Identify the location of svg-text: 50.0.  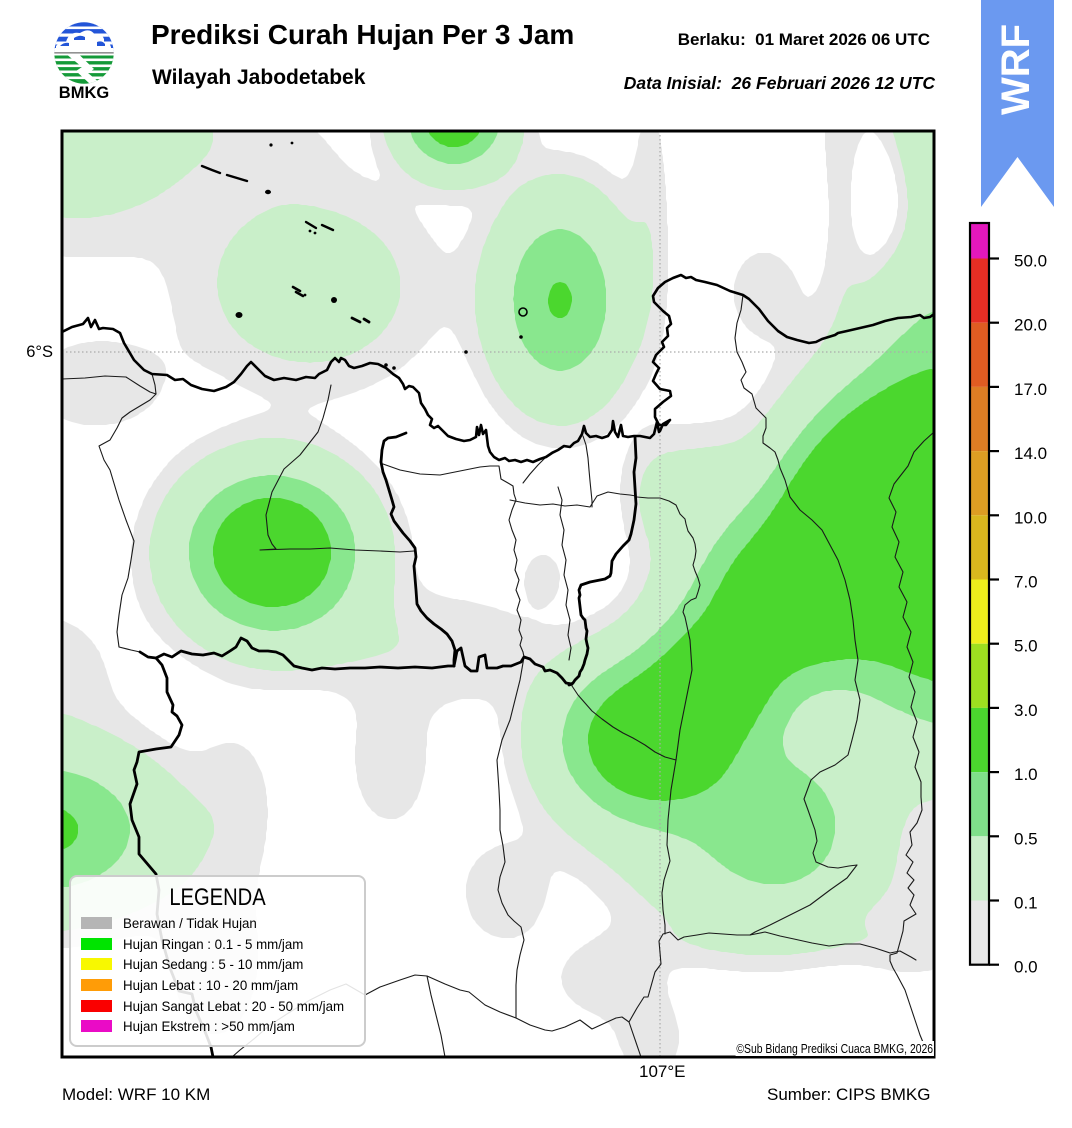
(1030, 261).